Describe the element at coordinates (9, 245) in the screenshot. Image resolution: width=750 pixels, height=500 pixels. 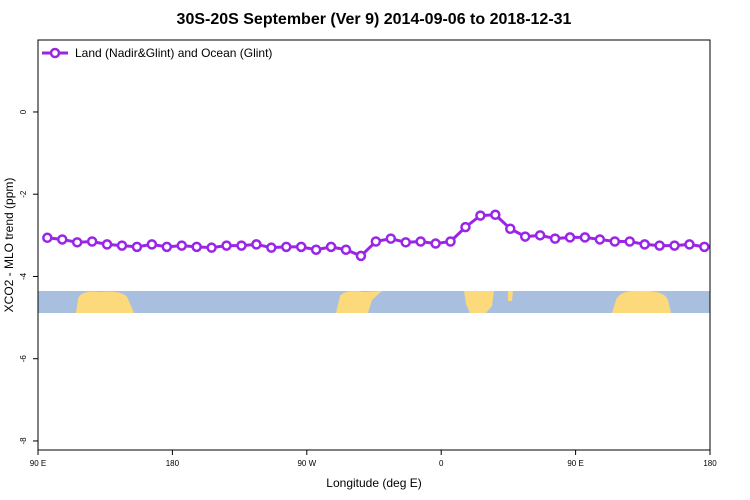
I see `y-axis-label: XCO2 - MLO trend (ppm)` at that location.